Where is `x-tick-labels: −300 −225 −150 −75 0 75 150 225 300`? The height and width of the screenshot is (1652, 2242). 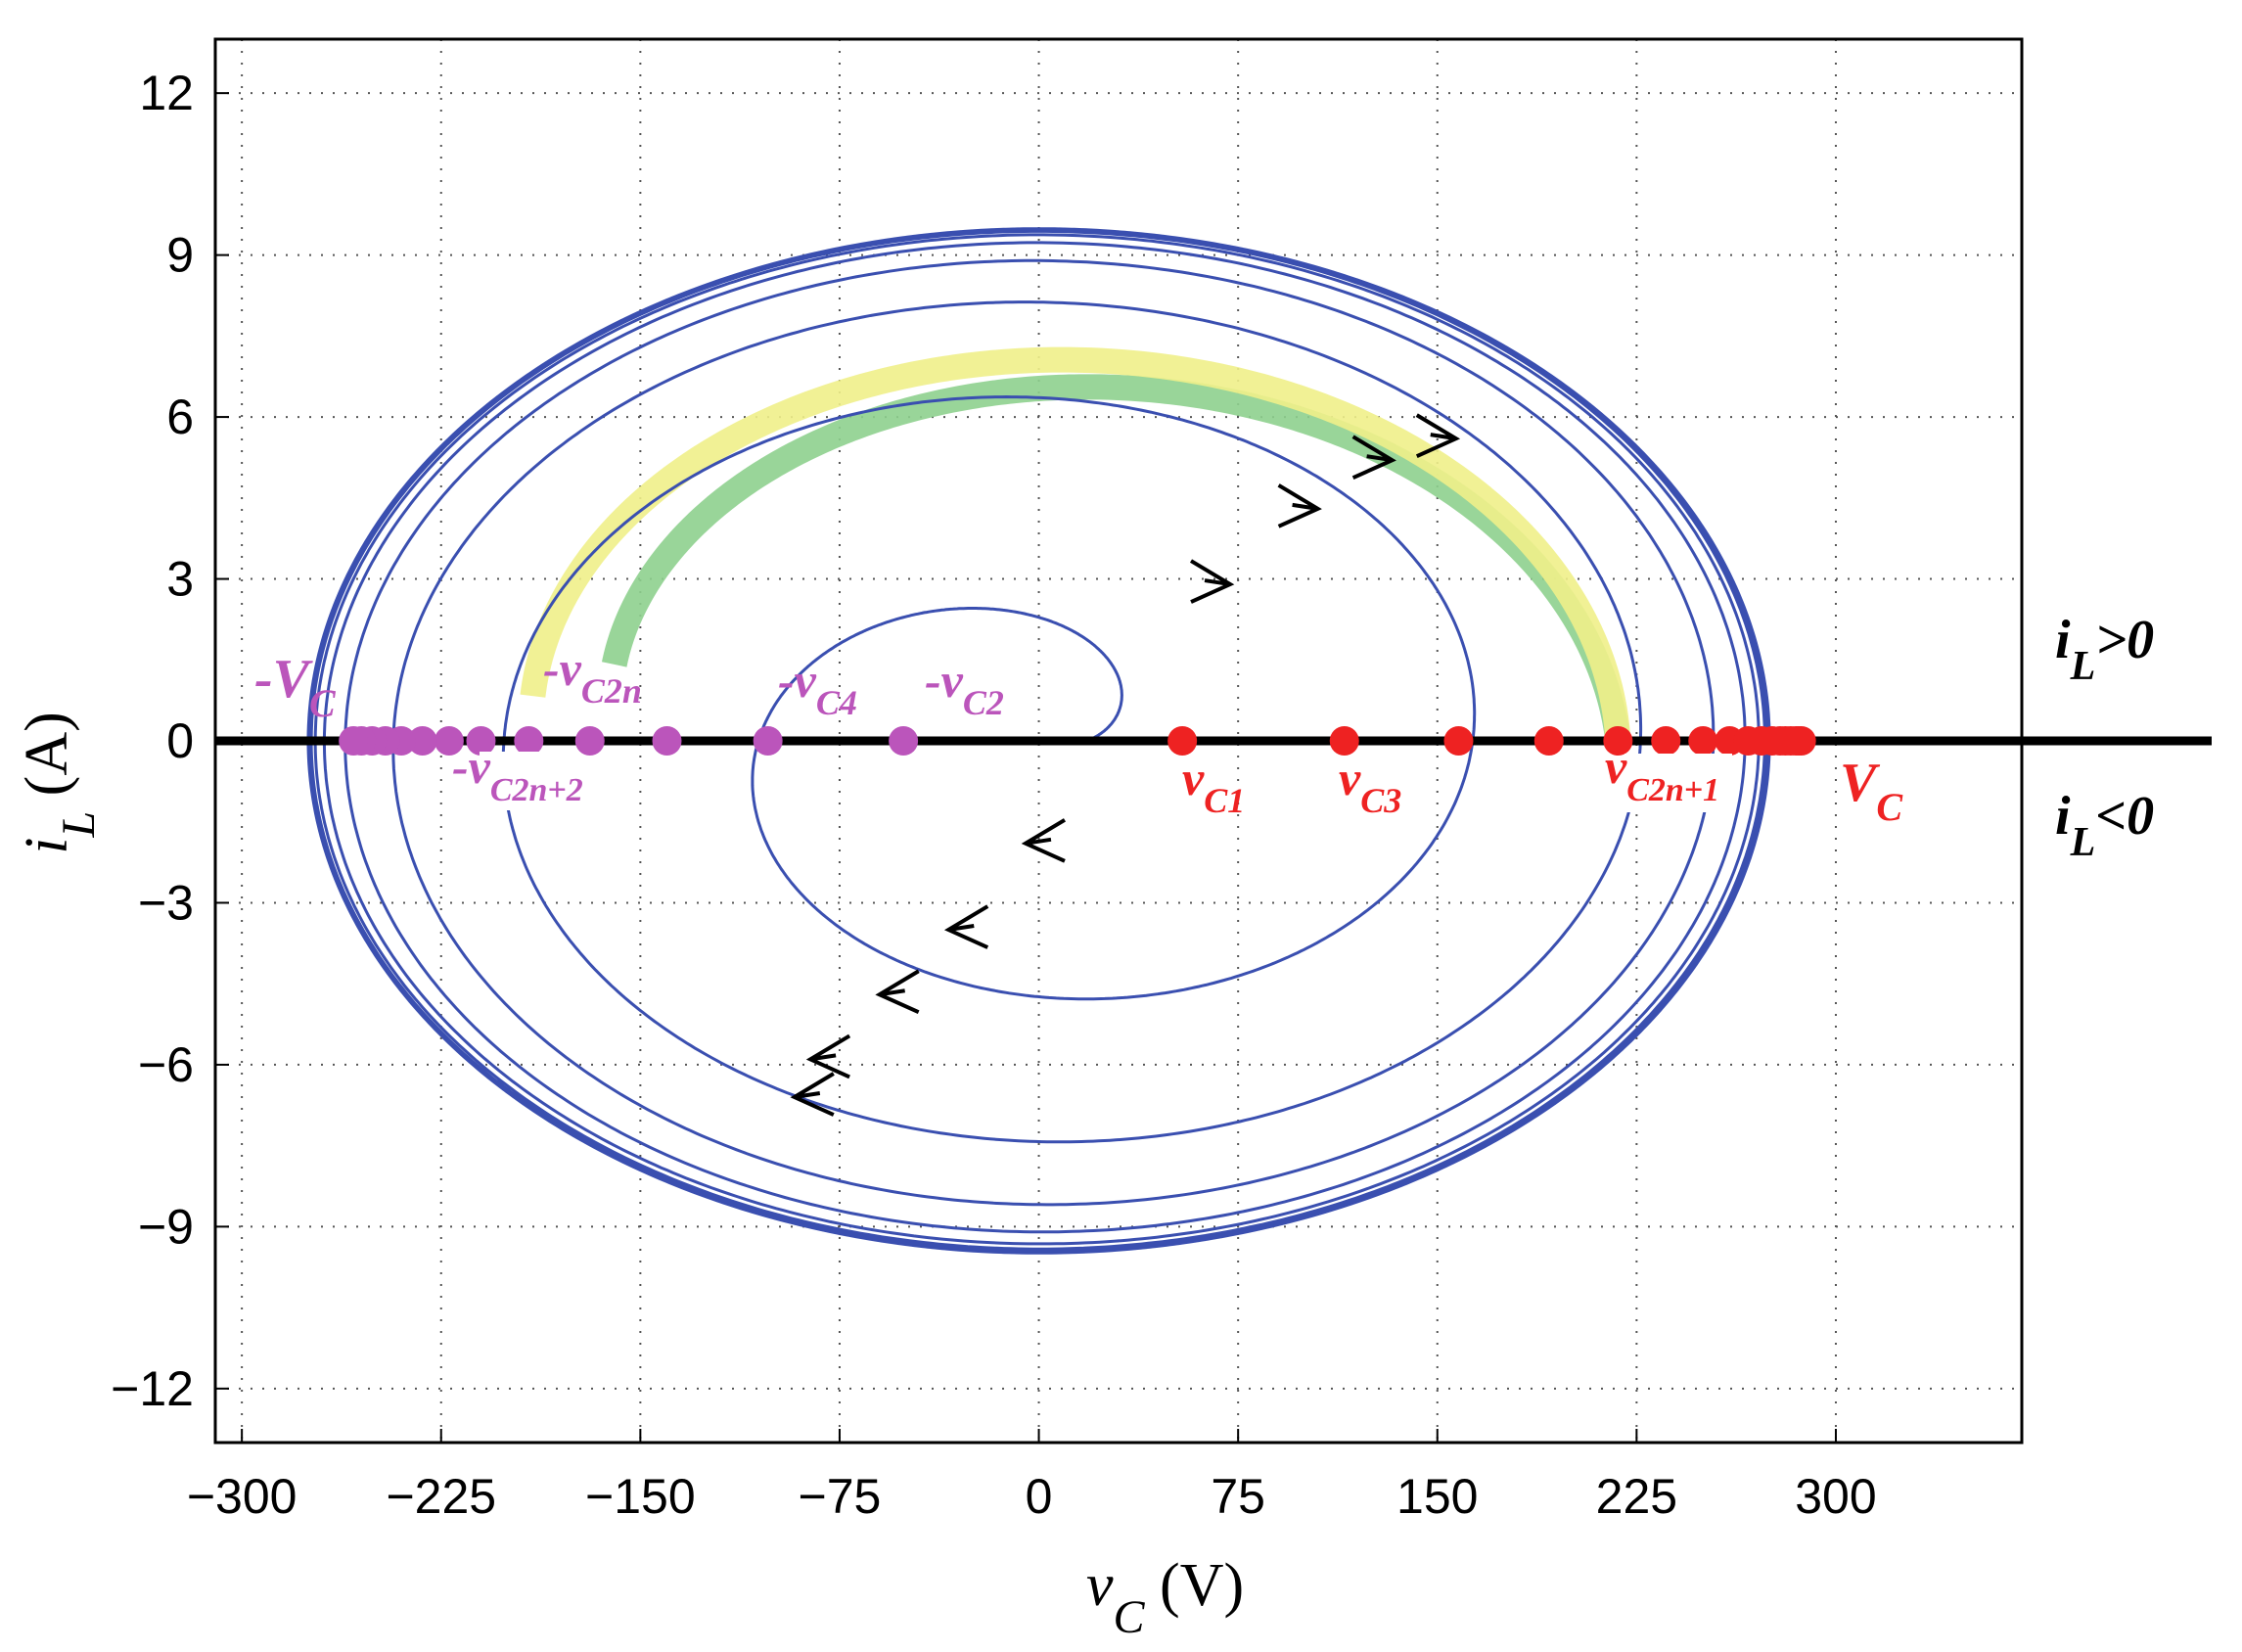
x-tick-labels: −300 −225 −150 −75 0 75 150 225 300 is located at coordinates (1032, 1476).